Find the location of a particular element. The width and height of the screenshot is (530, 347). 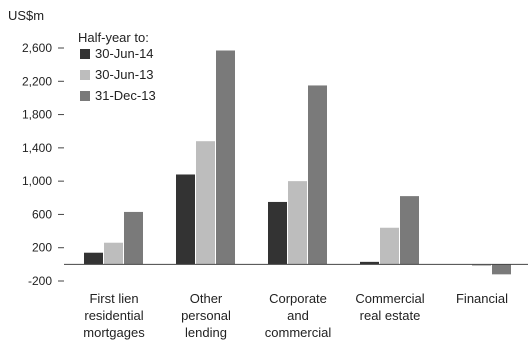

x-category-label: Financial is located at coordinates (482, 298).